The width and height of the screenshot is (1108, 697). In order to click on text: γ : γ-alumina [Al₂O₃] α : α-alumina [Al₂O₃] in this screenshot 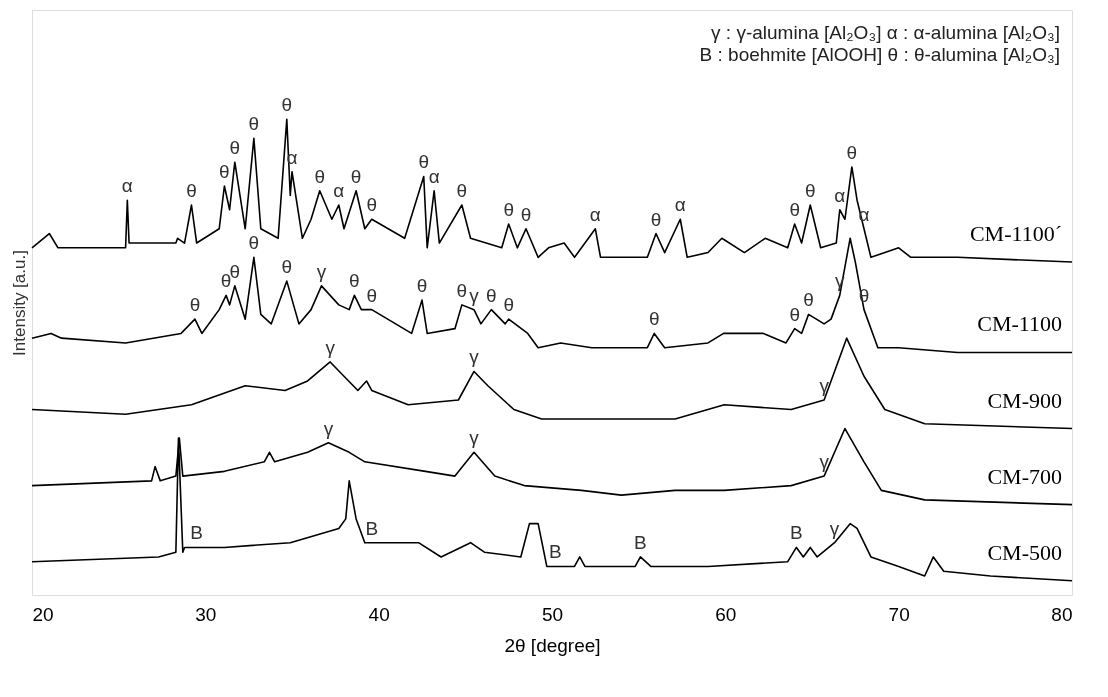, I will do `click(885, 32)`.